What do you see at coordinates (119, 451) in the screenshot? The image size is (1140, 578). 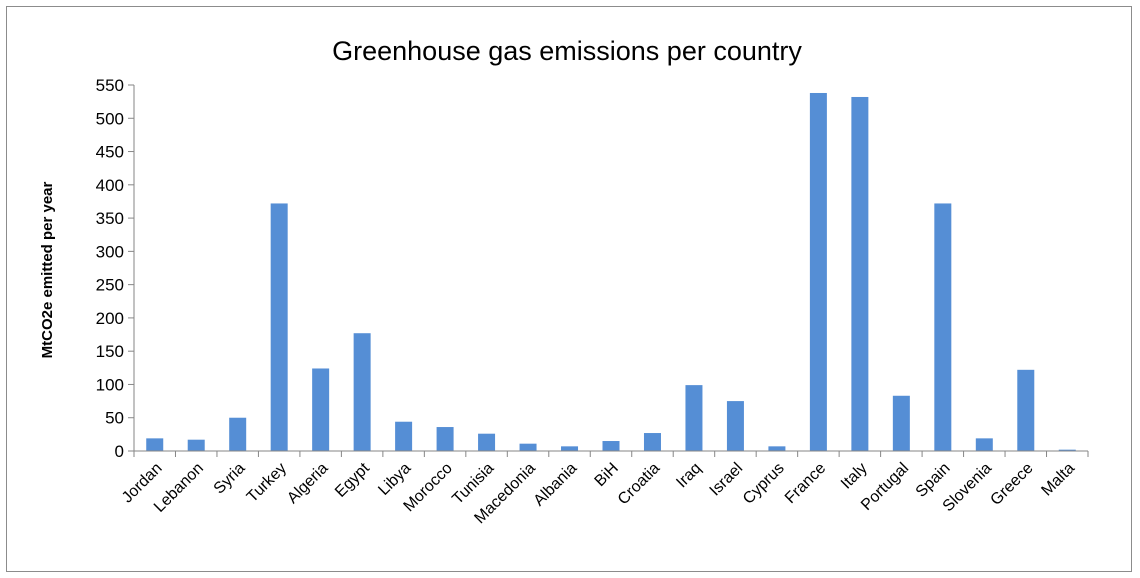 I see `y-tick-label: 0` at bounding box center [119, 451].